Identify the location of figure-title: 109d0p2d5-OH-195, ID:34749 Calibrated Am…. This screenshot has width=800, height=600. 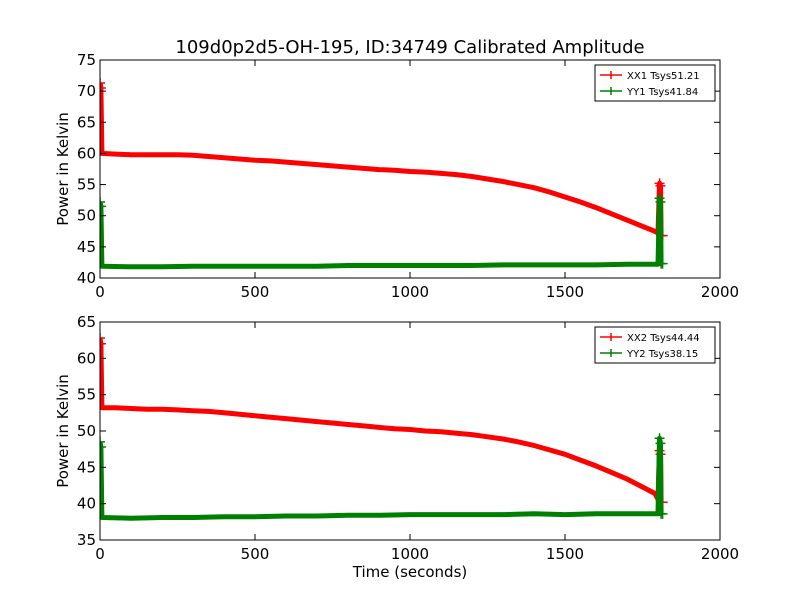
(409, 47).